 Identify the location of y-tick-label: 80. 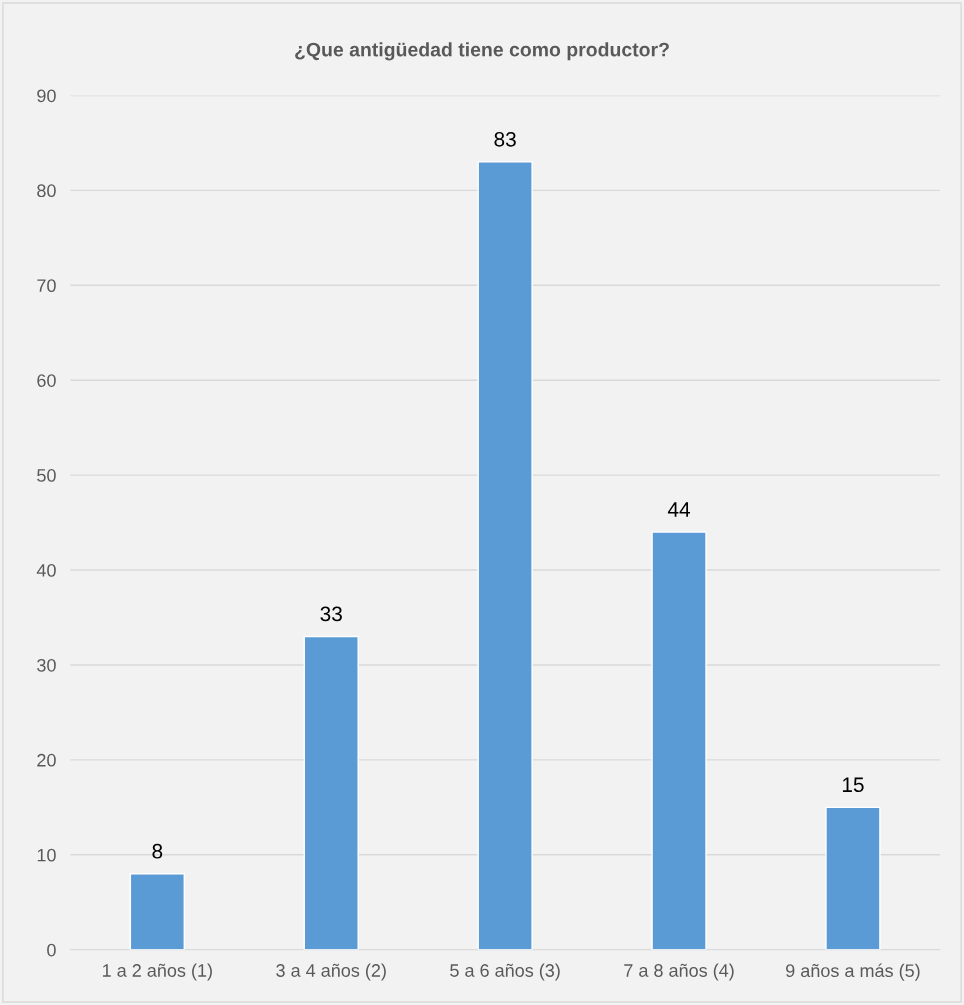
(46, 191).